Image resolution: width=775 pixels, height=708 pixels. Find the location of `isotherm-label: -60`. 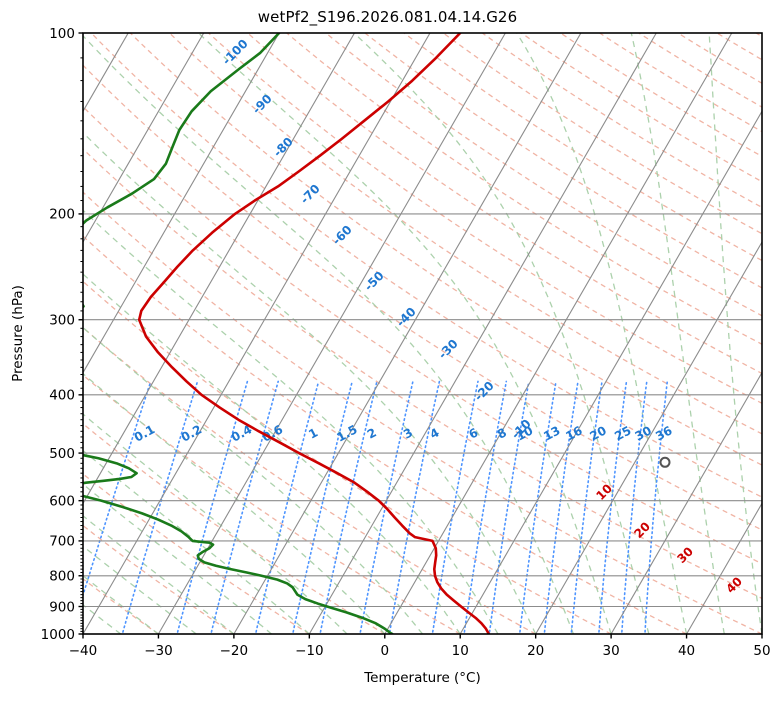

isotherm-label: -60 is located at coordinates (342, 235).